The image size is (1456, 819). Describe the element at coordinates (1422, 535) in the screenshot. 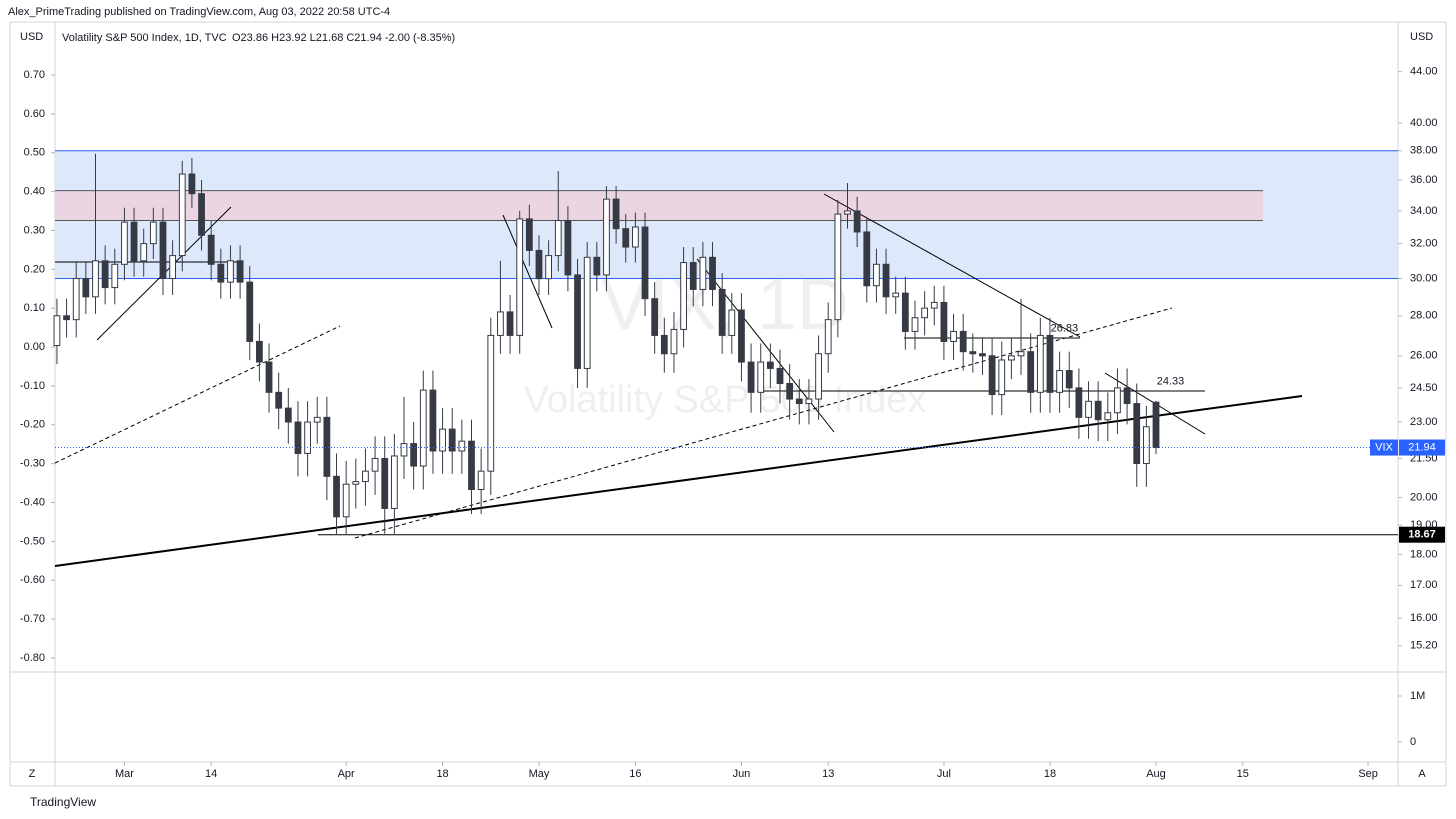

I see `price-line-label: 18.67` at that location.